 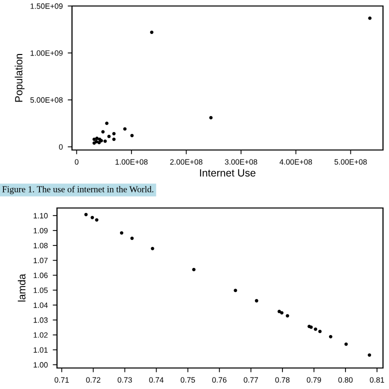 I want to click on y-axis-title: lamda, so click(x=22, y=288).